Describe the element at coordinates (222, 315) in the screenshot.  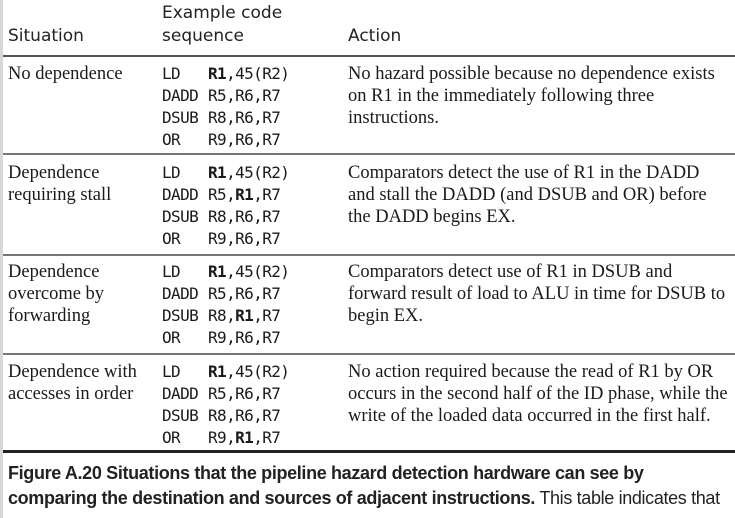
I see `operand: R8,` at that location.